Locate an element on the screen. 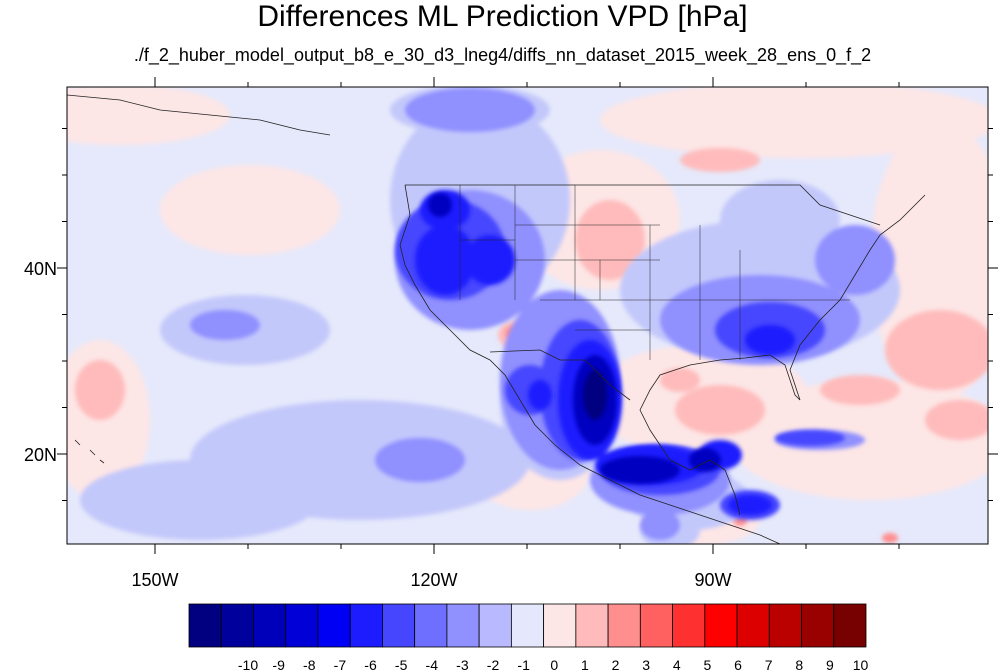 The width and height of the screenshot is (1005, 672). alaska-coastline is located at coordinates (199, 115).